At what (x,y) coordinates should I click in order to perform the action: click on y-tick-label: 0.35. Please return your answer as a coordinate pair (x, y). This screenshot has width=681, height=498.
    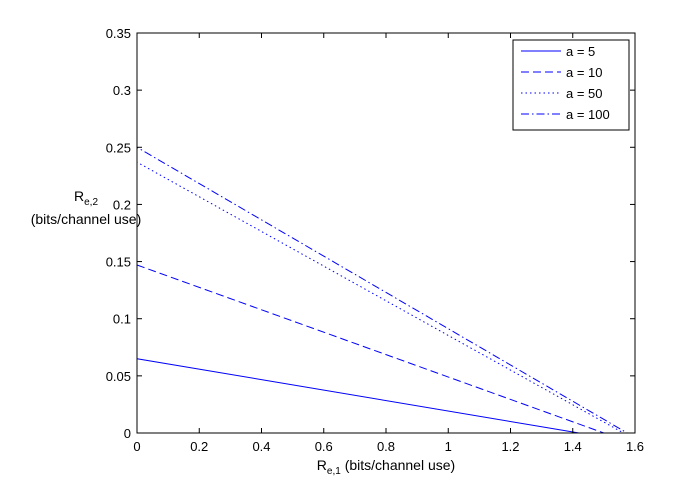
    Looking at the image, I should click on (118, 33).